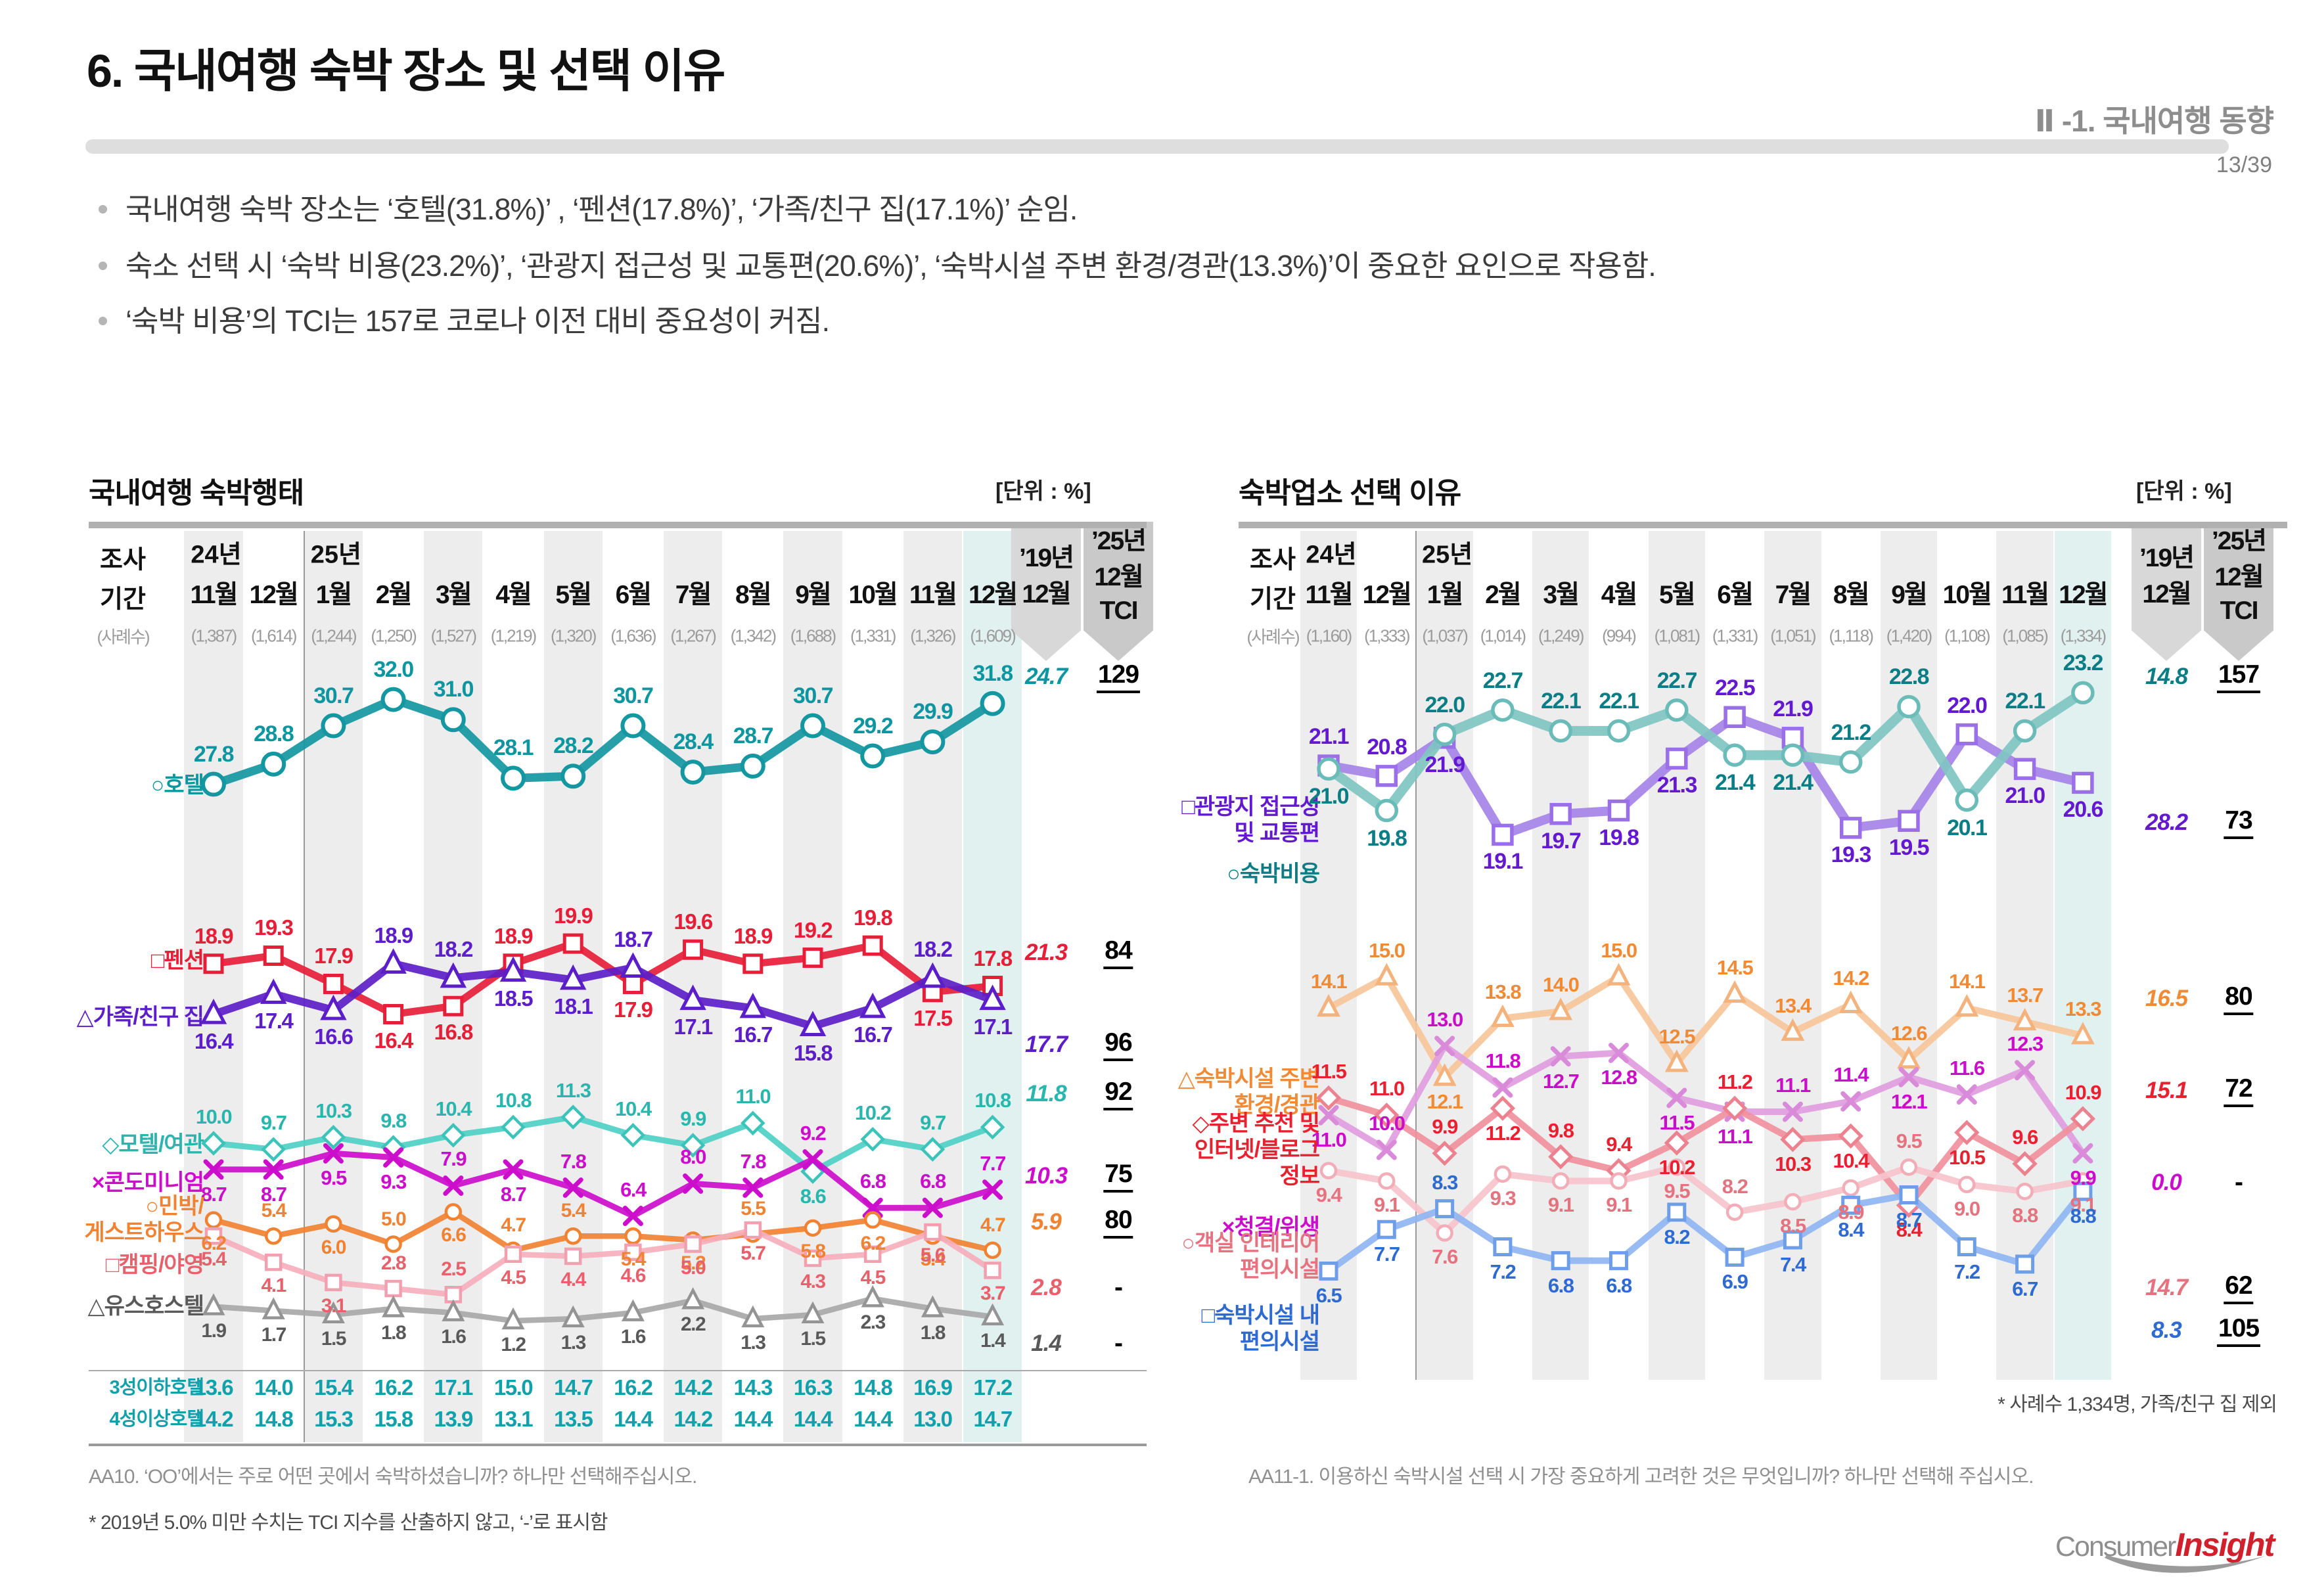 The image size is (2305, 1596). Describe the element at coordinates (513, 998) in the screenshot. I see `family-friend-home-value-label: 18.5` at that location.